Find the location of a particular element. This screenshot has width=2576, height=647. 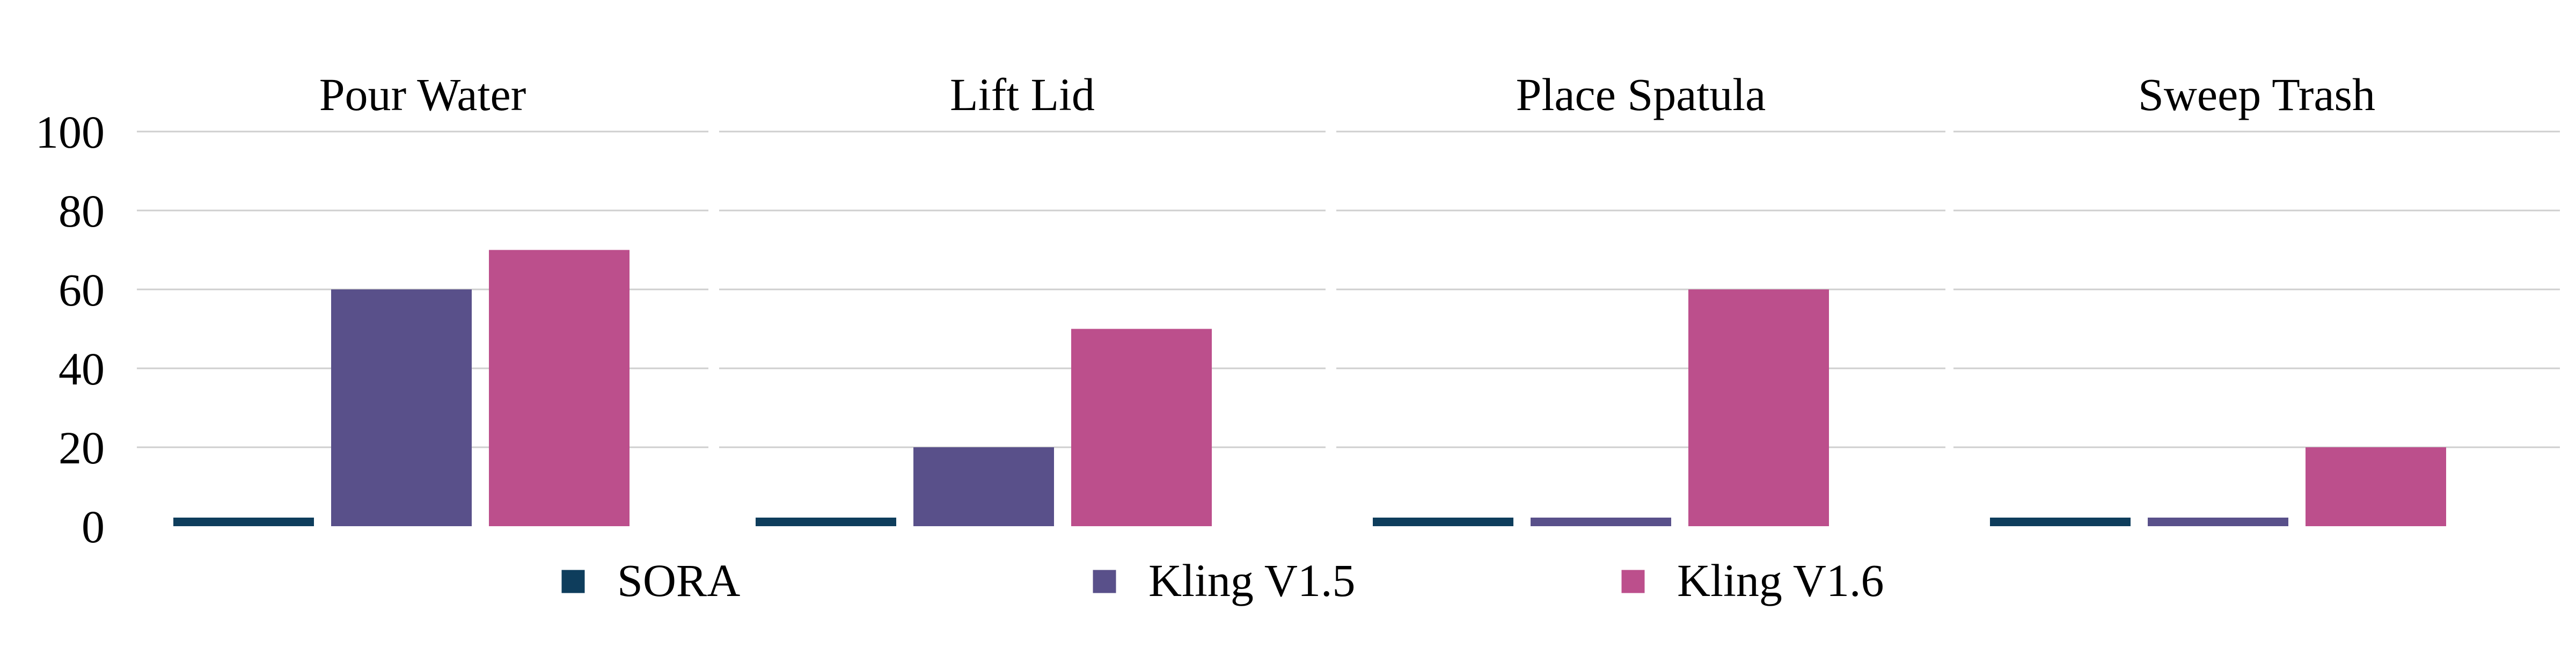

panel-title-4: Sweep Trash is located at coordinates (2256, 94).